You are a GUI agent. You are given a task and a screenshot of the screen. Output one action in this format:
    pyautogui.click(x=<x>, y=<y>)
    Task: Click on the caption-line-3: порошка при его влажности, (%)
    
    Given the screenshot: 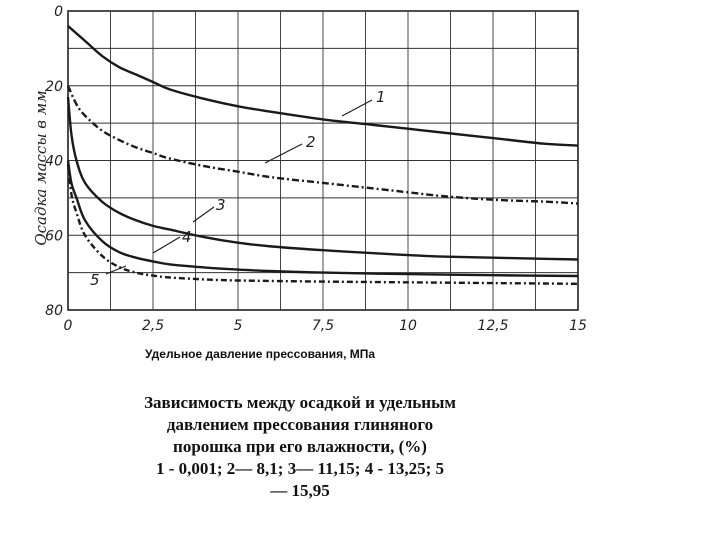 What is the action you would take?
    pyautogui.click(x=300, y=446)
    